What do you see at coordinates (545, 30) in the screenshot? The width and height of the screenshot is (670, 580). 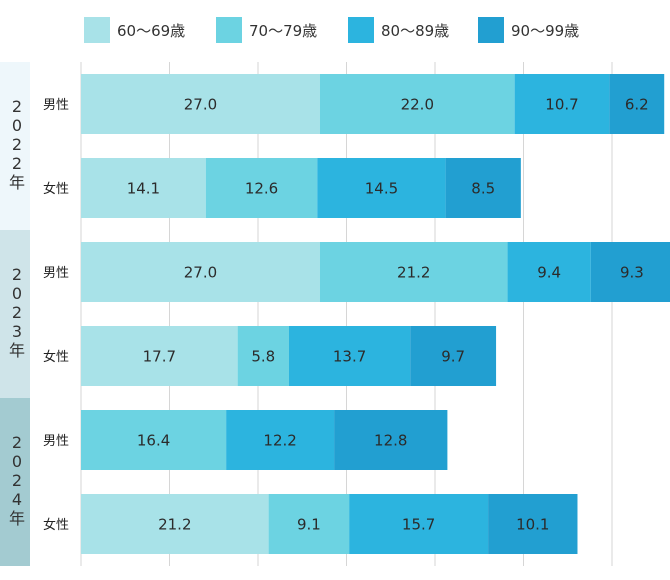 I see `legend-label: 90～99歳` at bounding box center [545, 30].